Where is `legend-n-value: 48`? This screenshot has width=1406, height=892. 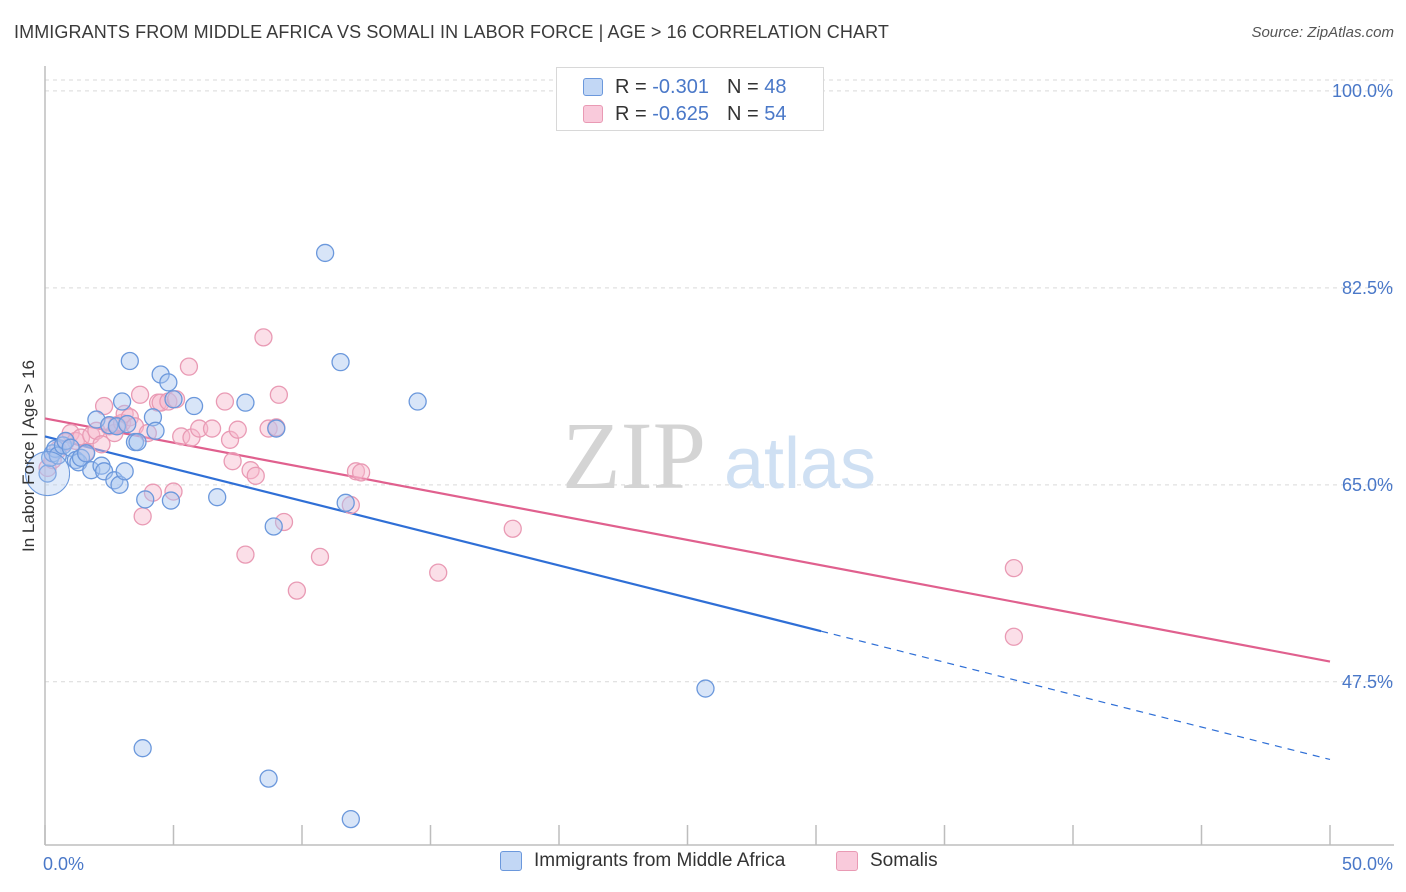
legend-n-value: 48 is located at coordinates (775, 86).